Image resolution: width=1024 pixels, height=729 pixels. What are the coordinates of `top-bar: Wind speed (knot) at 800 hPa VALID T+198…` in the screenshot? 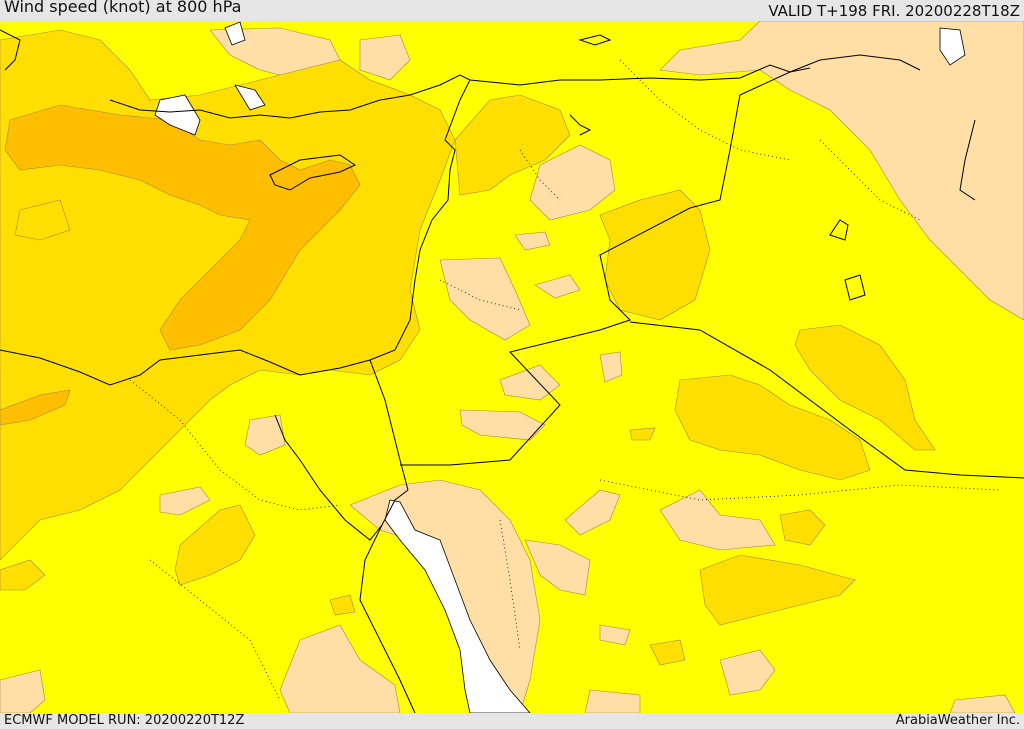 It's located at (512, 10).